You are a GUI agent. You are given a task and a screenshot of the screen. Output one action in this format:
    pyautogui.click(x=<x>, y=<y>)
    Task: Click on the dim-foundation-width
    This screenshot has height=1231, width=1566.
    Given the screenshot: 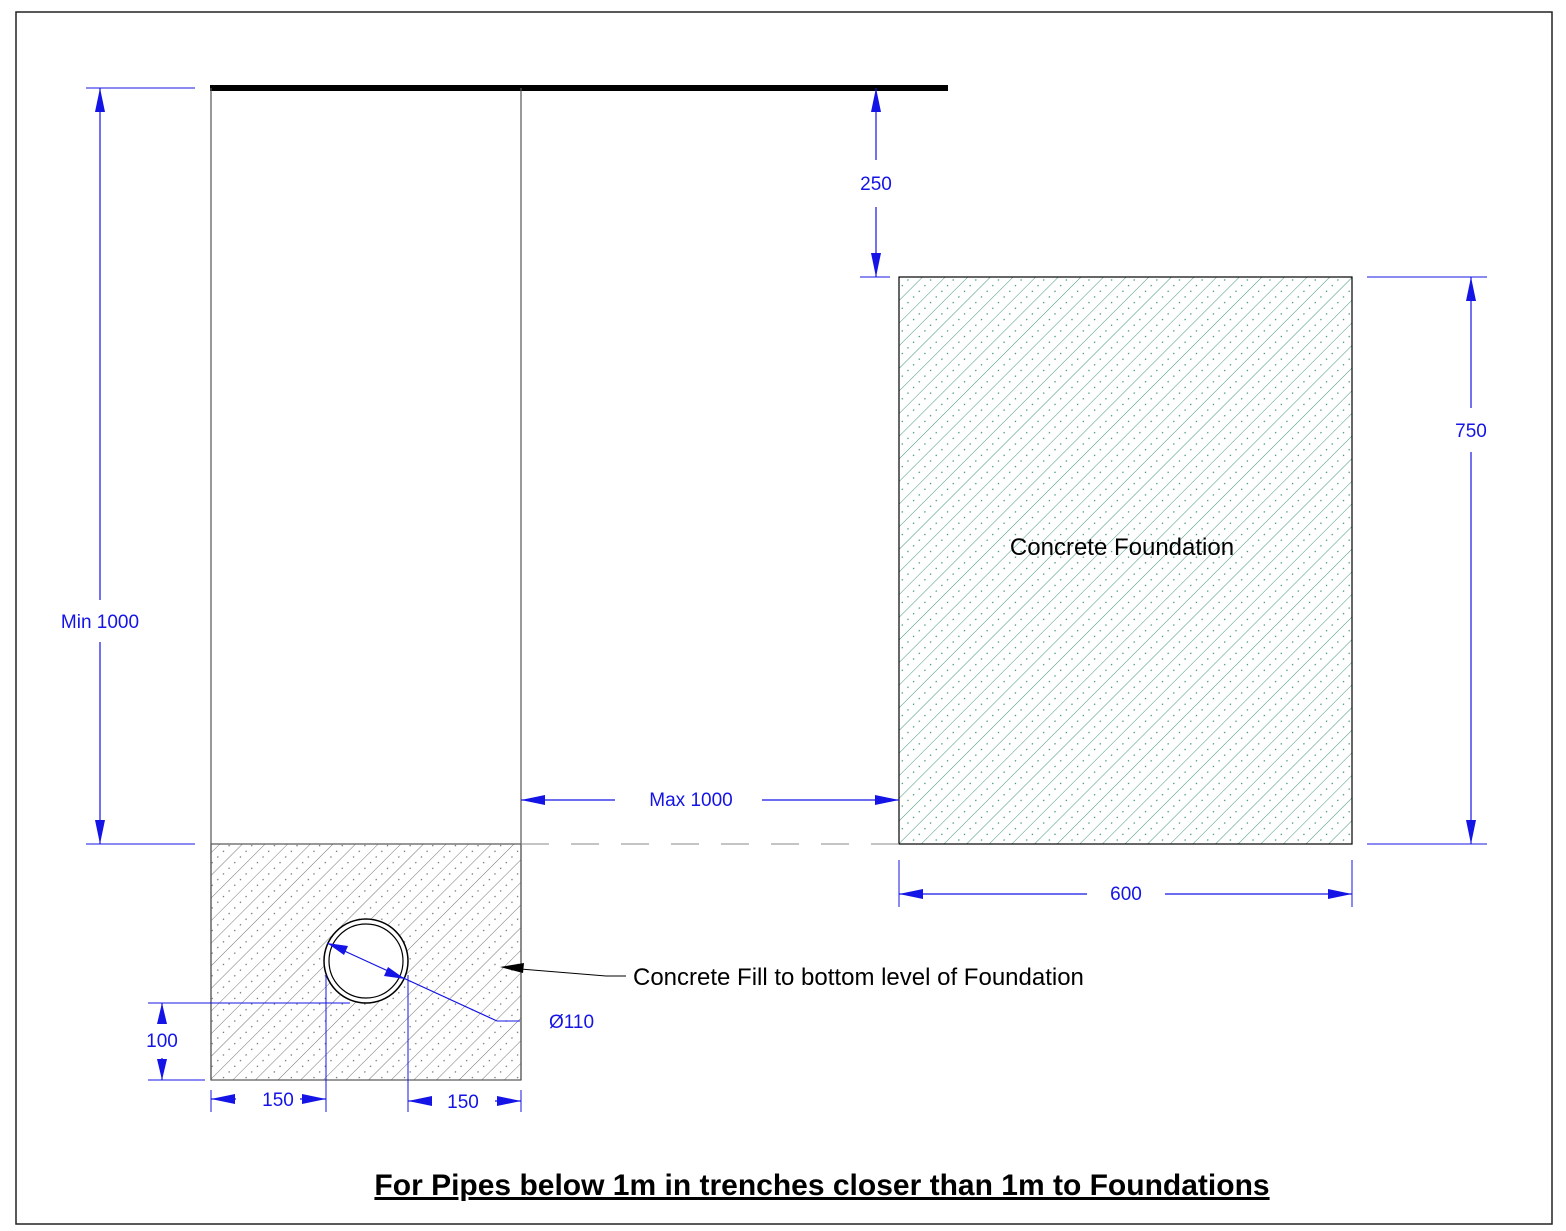 What is the action you would take?
    pyautogui.click(x=1125, y=883)
    